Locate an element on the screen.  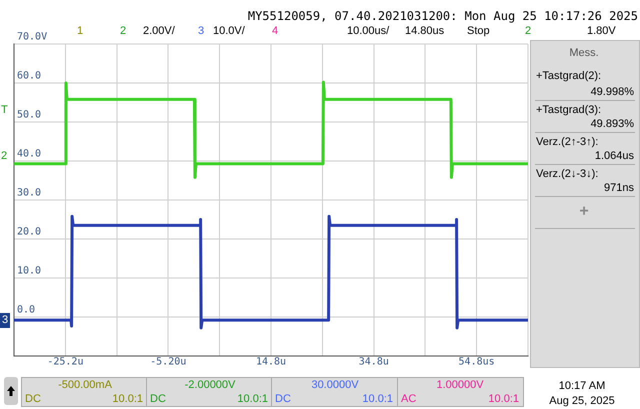
y-tick-label: 20.0 is located at coordinates (29, 232).